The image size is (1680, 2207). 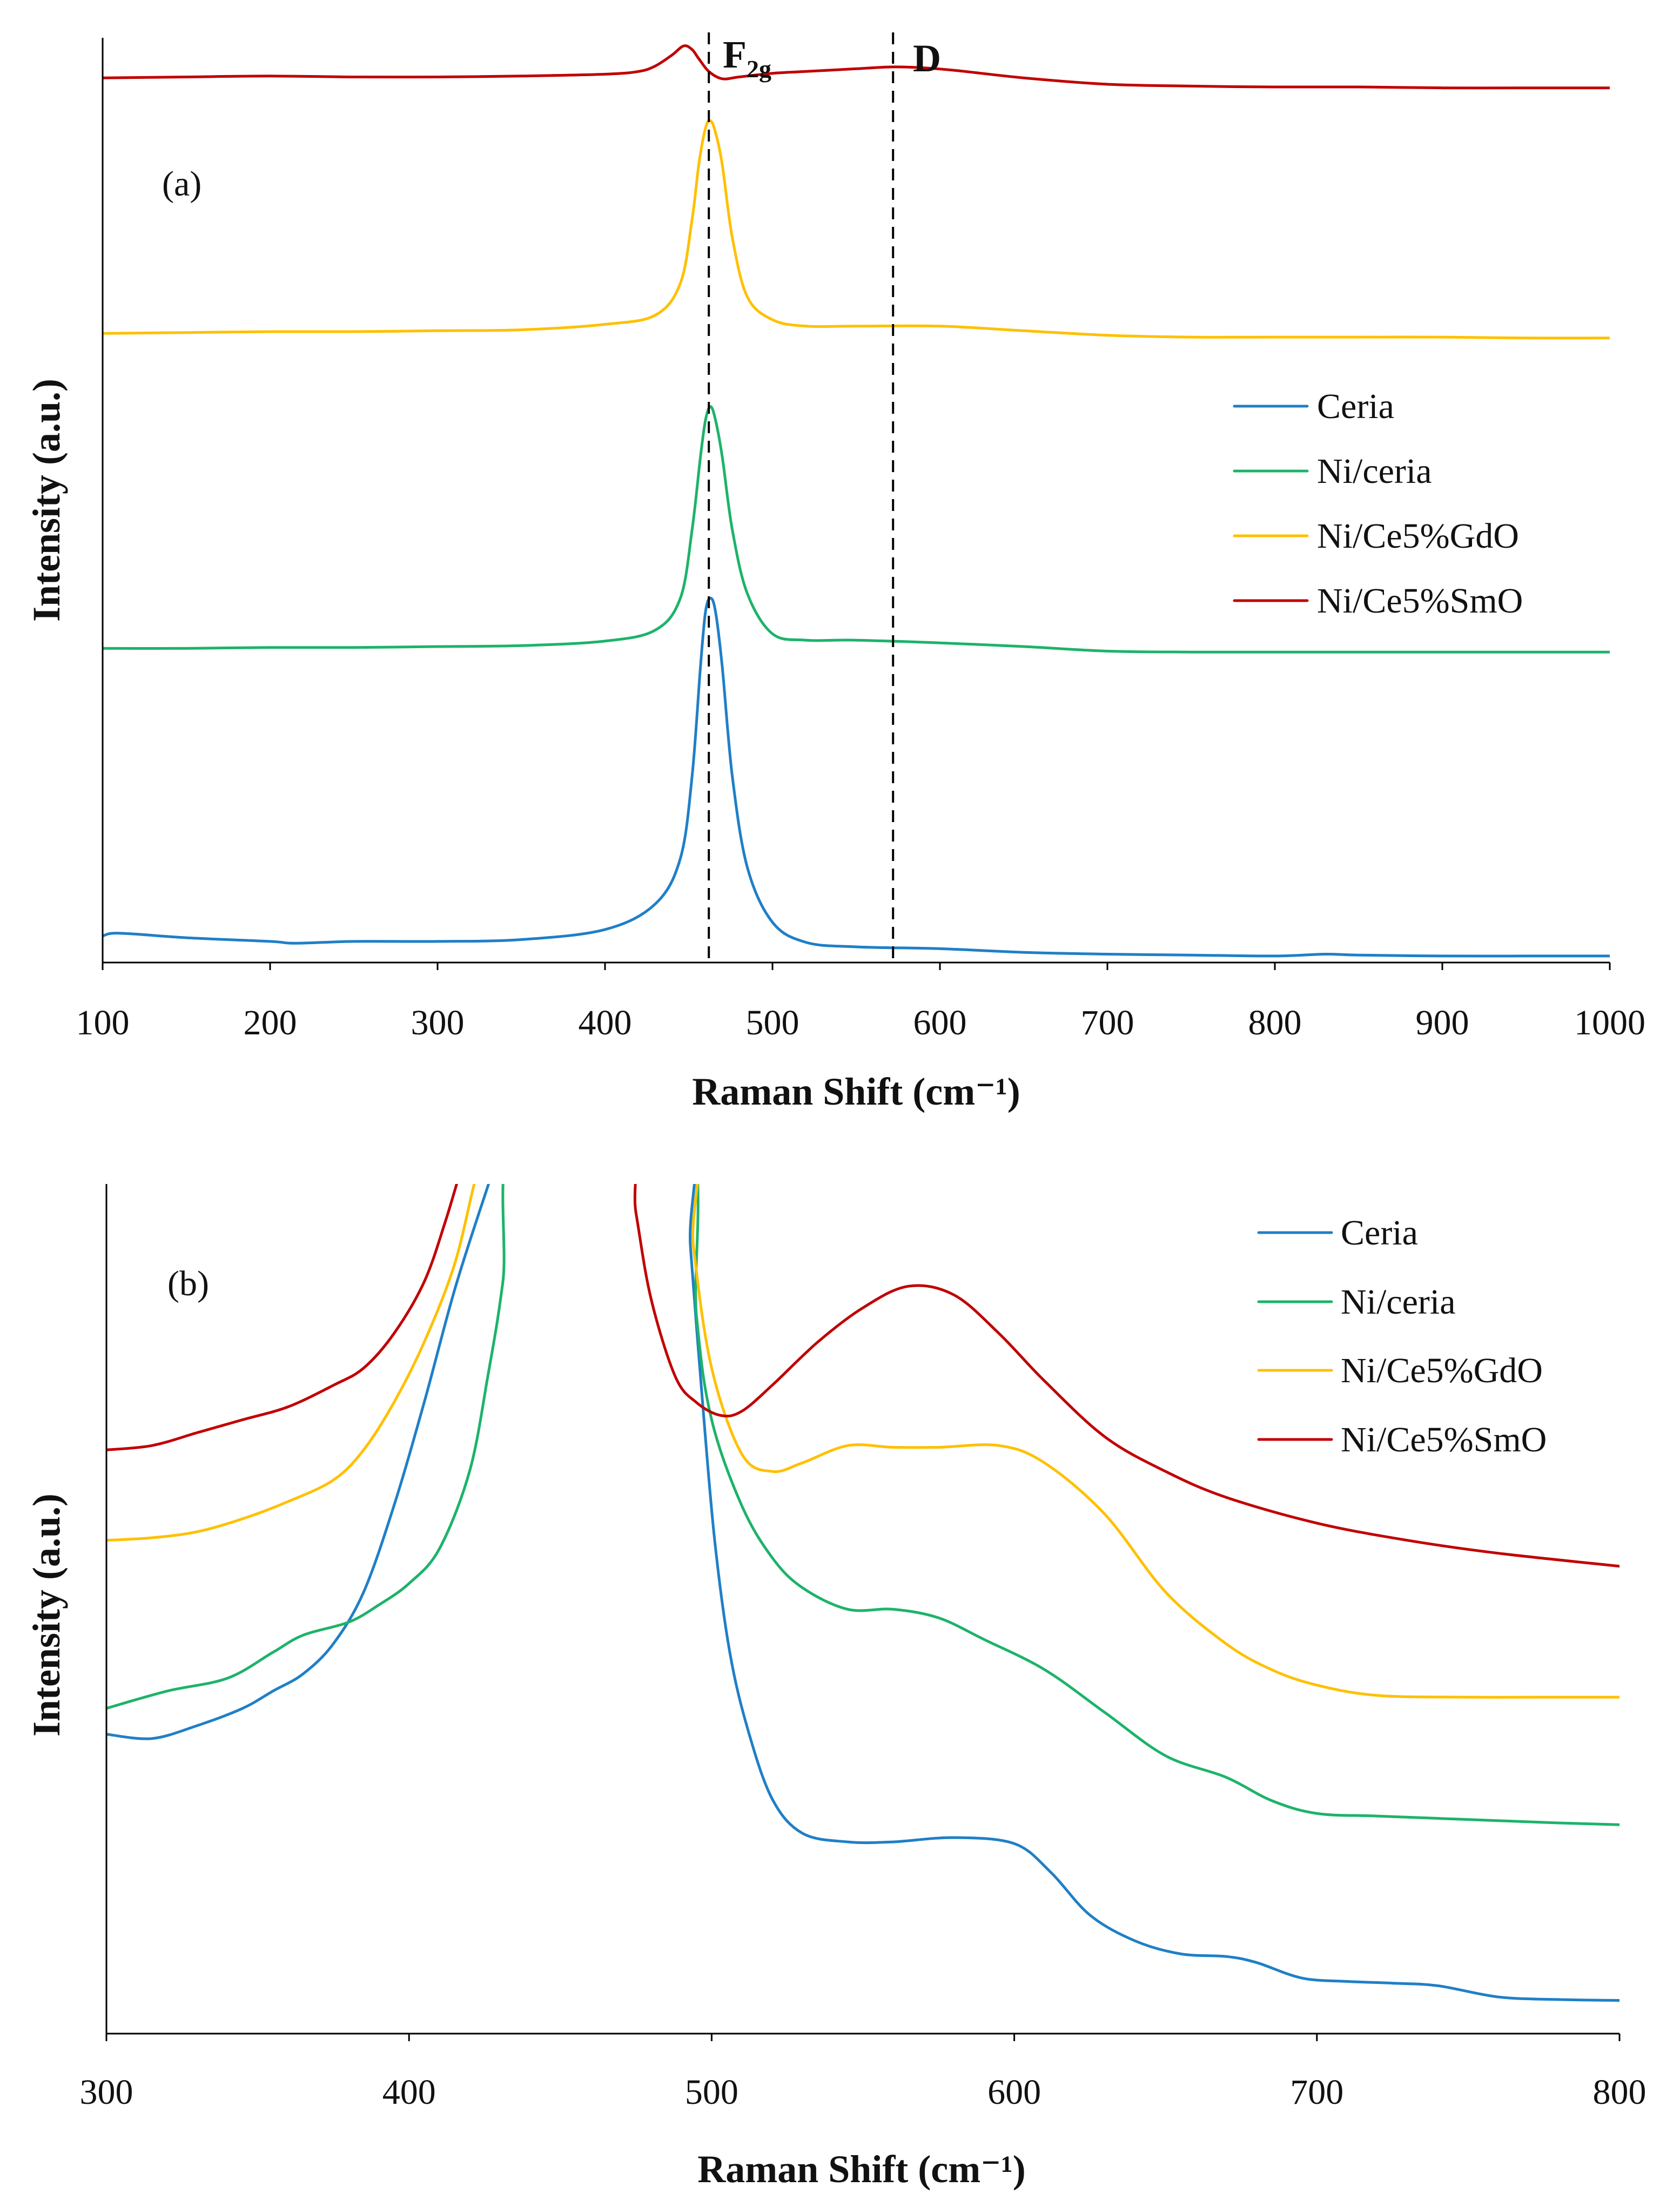 What do you see at coordinates (47, 501) in the screenshot?
I see `panel-a-y-axis-title: Intensity (a.u.)` at bounding box center [47, 501].